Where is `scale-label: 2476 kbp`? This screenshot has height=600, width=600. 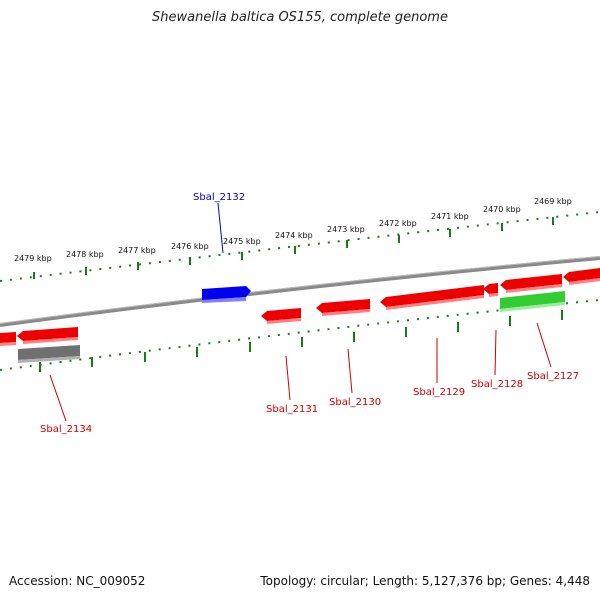 scale-label: 2476 kbp is located at coordinates (190, 246).